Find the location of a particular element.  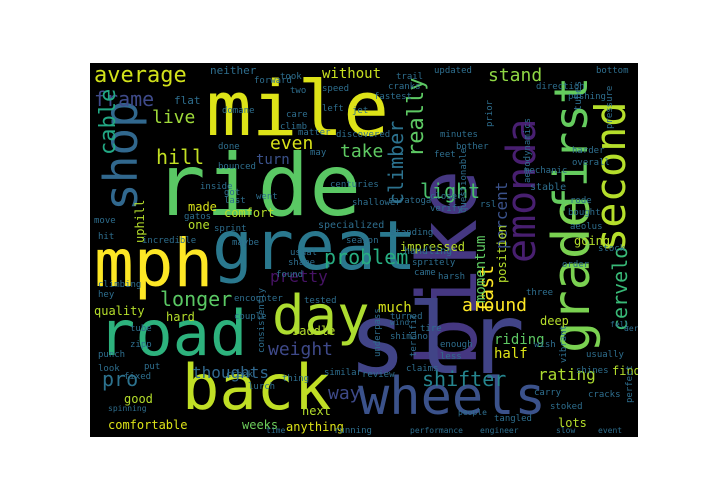

word-order: order is located at coordinates (576, 265).